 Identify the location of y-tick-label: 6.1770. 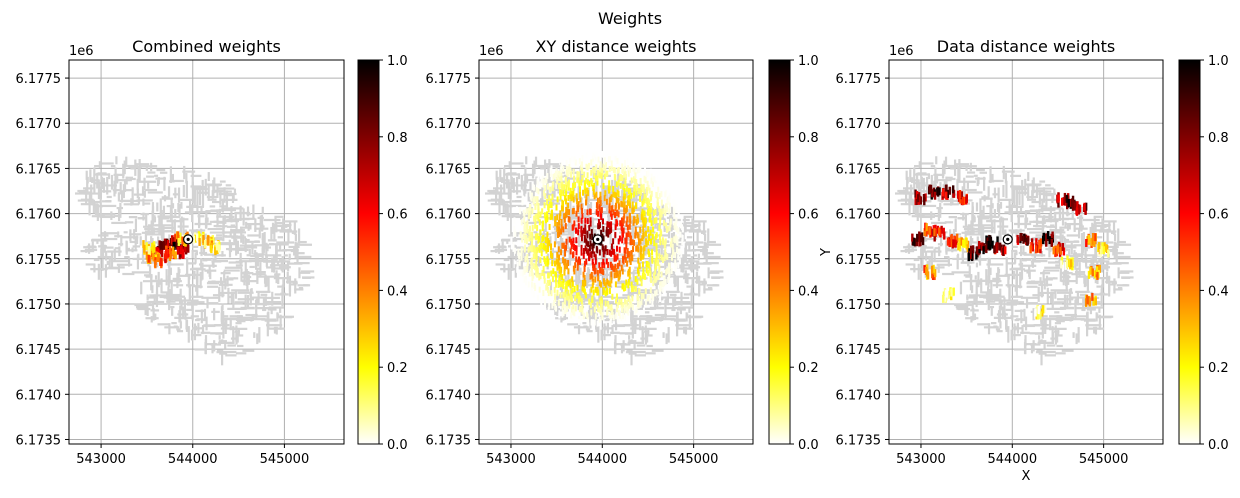
(39, 124).